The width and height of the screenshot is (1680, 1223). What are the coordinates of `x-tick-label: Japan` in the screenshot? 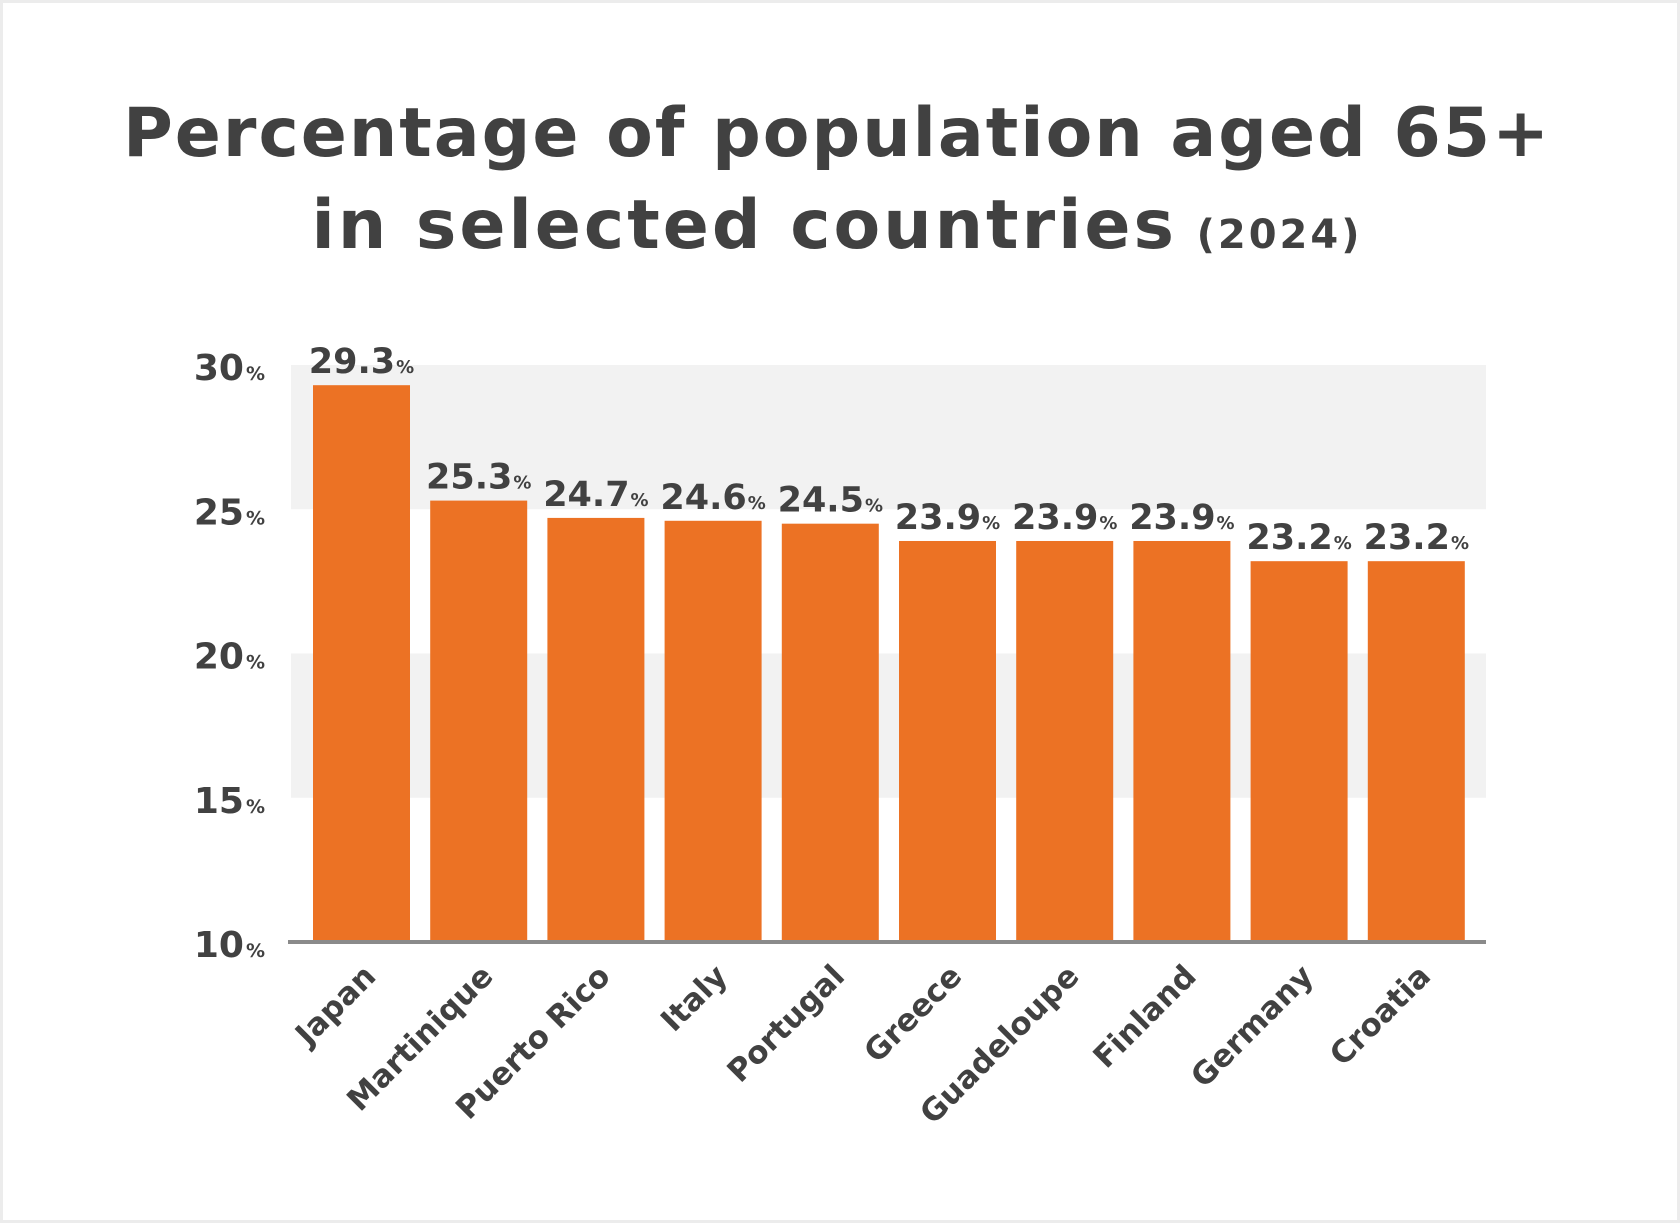 It's located at (335, 1006).